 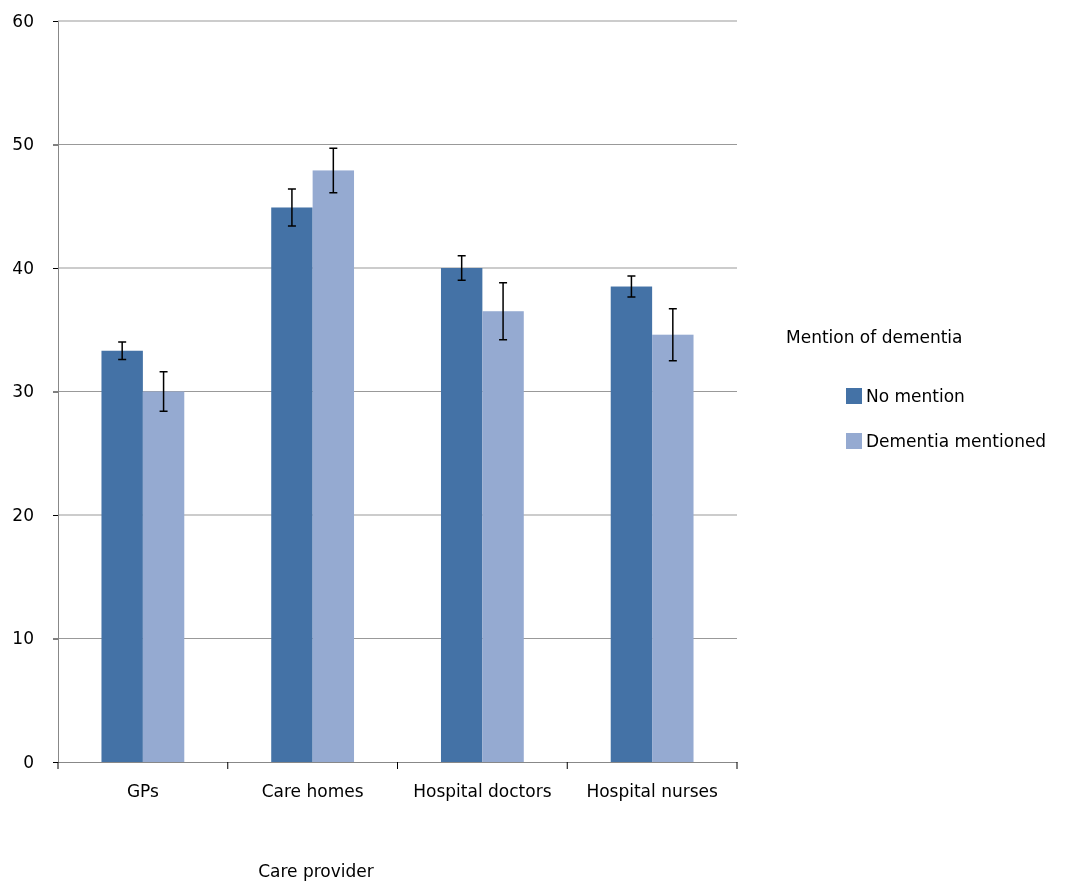 What do you see at coordinates (915, 396) in the screenshot?
I see `legend-label: No mention` at bounding box center [915, 396].